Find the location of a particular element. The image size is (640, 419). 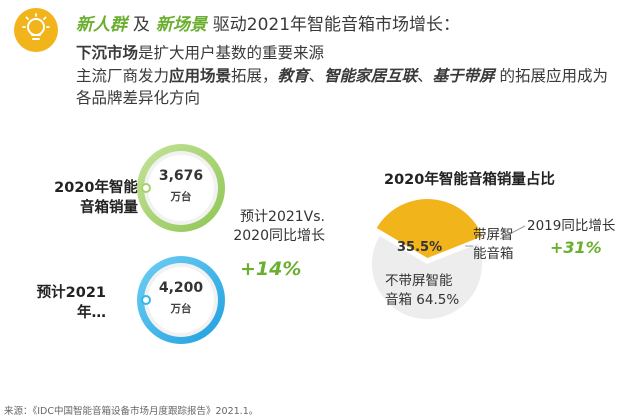

pie-chart is located at coordinates (427, 259).